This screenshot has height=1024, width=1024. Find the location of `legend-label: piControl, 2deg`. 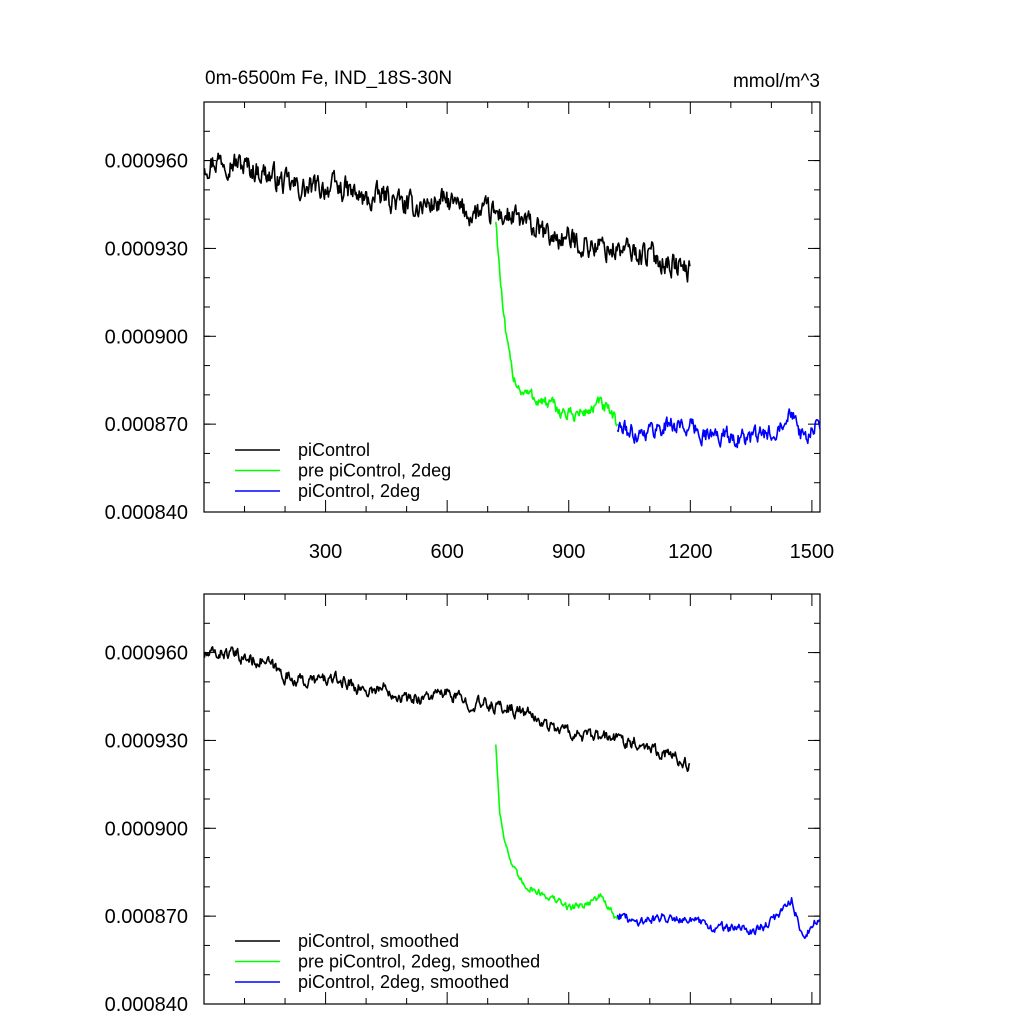

legend-label: piControl, 2deg is located at coordinates (359, 491).